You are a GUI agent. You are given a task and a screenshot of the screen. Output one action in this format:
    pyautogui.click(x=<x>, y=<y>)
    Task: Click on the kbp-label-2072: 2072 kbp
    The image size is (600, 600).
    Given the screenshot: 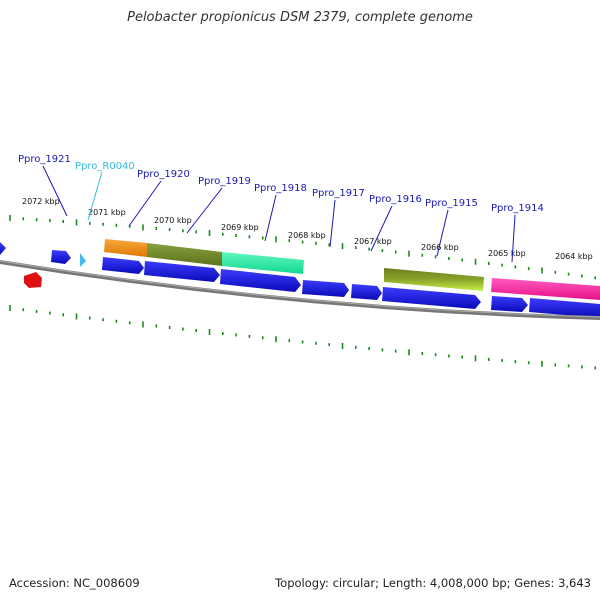 What is the action you would take?
    pyautogui.click(x=41, y=201)
    